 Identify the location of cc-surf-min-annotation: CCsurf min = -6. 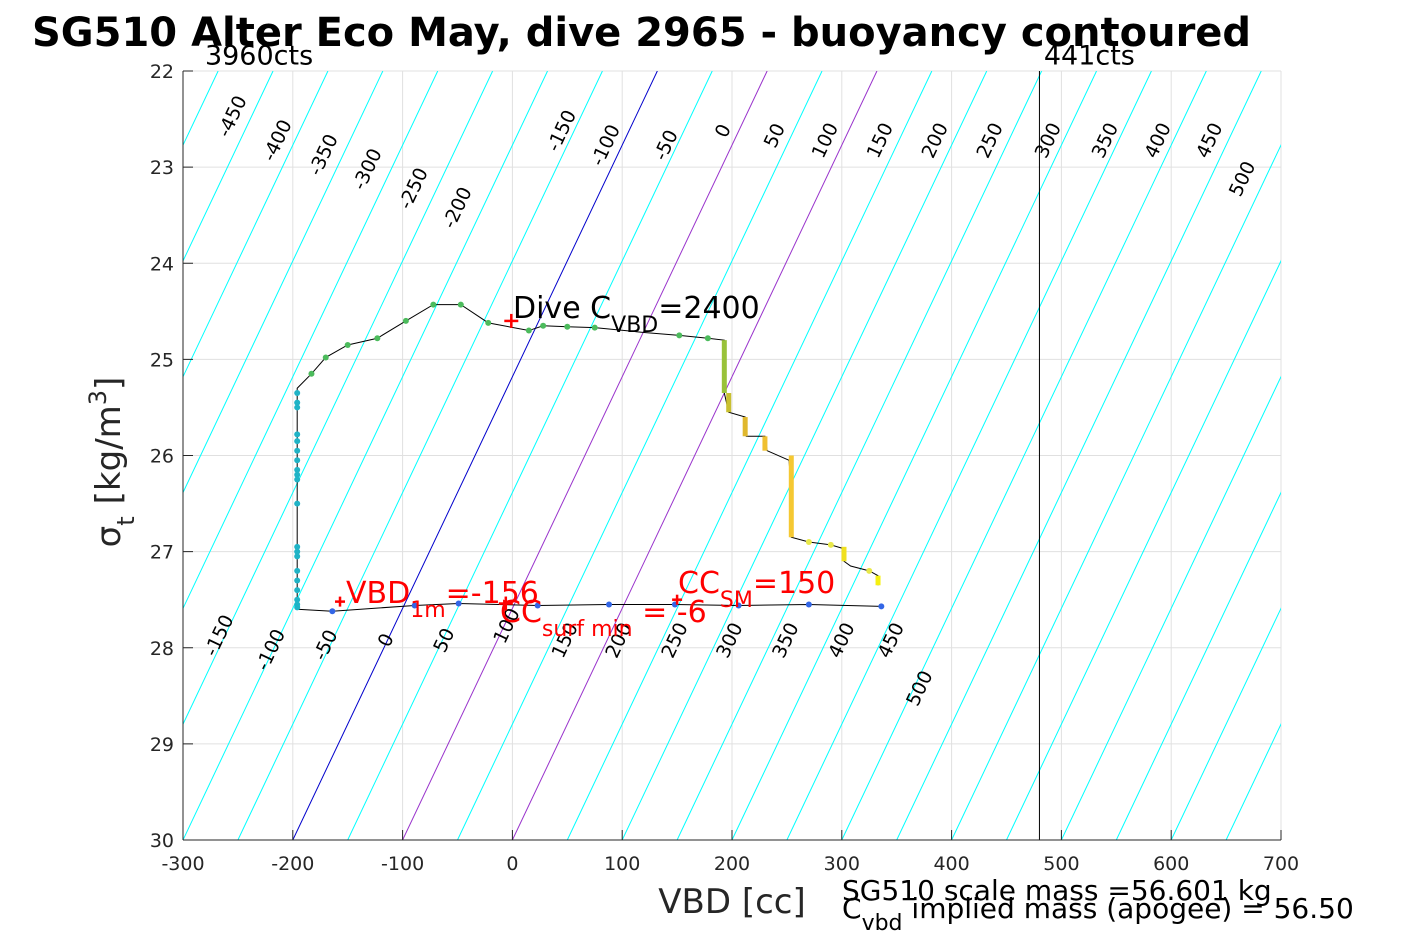
(603, 618).